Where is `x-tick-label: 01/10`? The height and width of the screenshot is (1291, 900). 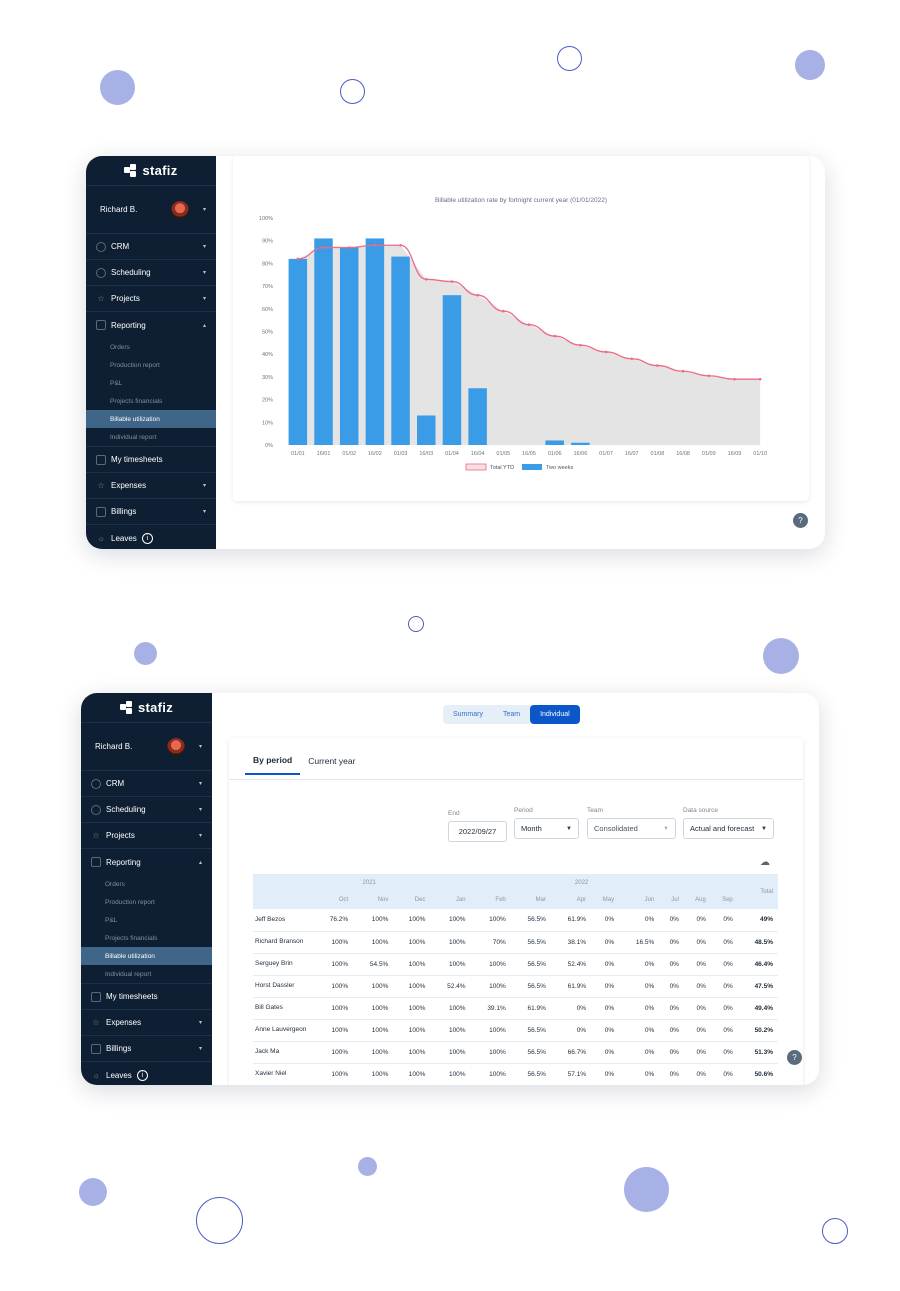 x-tick-label: 01/10 is located at coordinates (760, 454).